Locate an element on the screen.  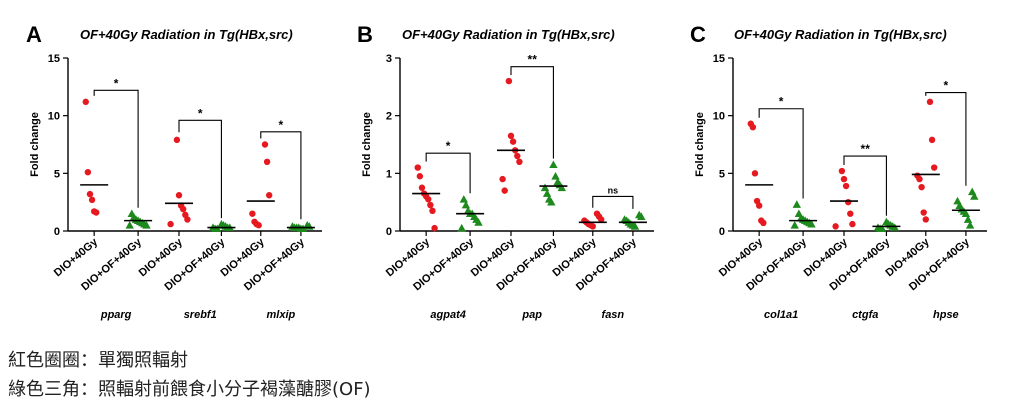
y-tick-label: 2 is located at coordinates (389, 117).